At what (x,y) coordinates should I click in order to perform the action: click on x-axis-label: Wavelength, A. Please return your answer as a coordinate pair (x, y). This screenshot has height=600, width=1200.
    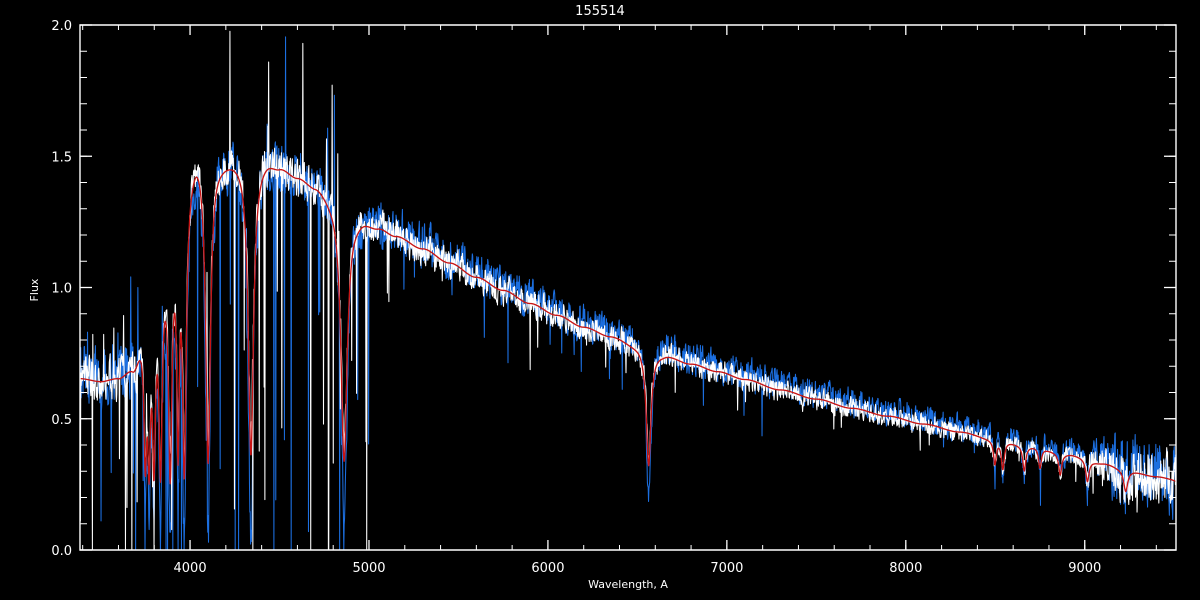
    Looking at the image, I should click on (628, 584).